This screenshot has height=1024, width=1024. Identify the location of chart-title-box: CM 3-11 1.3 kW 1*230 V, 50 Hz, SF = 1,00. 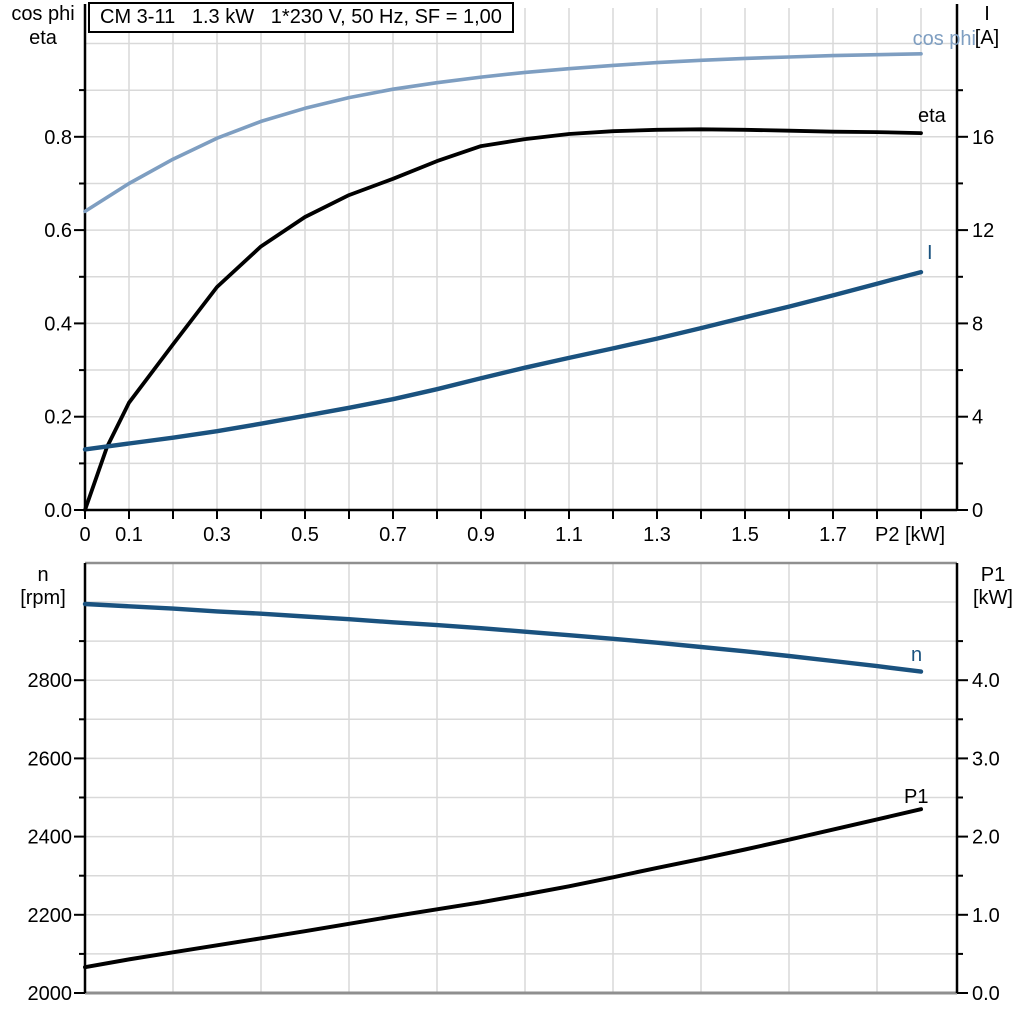
(301, 17).